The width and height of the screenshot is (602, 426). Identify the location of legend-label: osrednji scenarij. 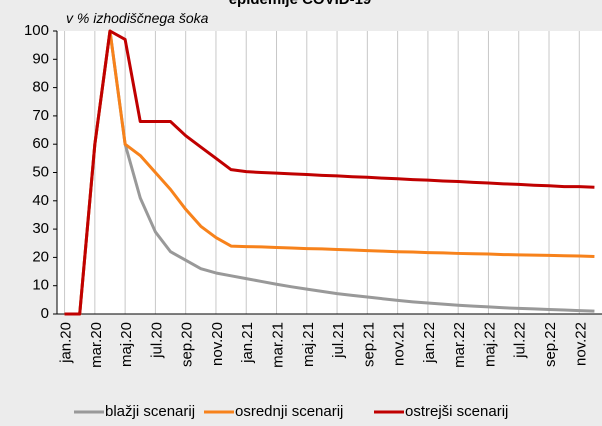
(289, 411).